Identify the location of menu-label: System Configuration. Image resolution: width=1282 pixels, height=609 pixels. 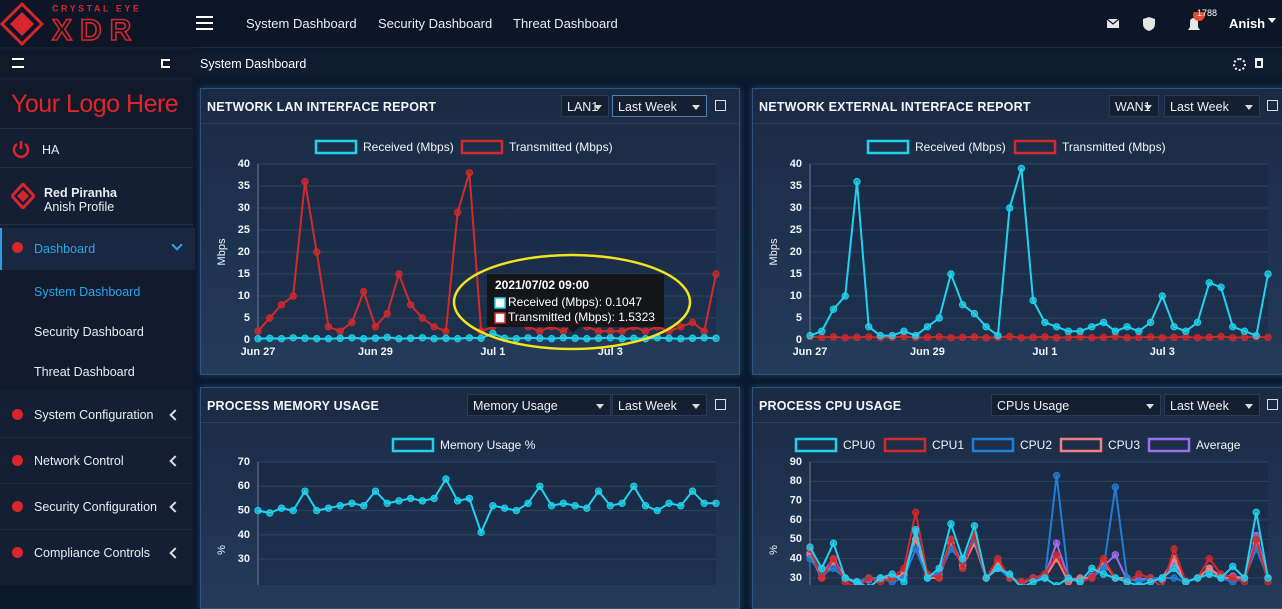
(94, 415).